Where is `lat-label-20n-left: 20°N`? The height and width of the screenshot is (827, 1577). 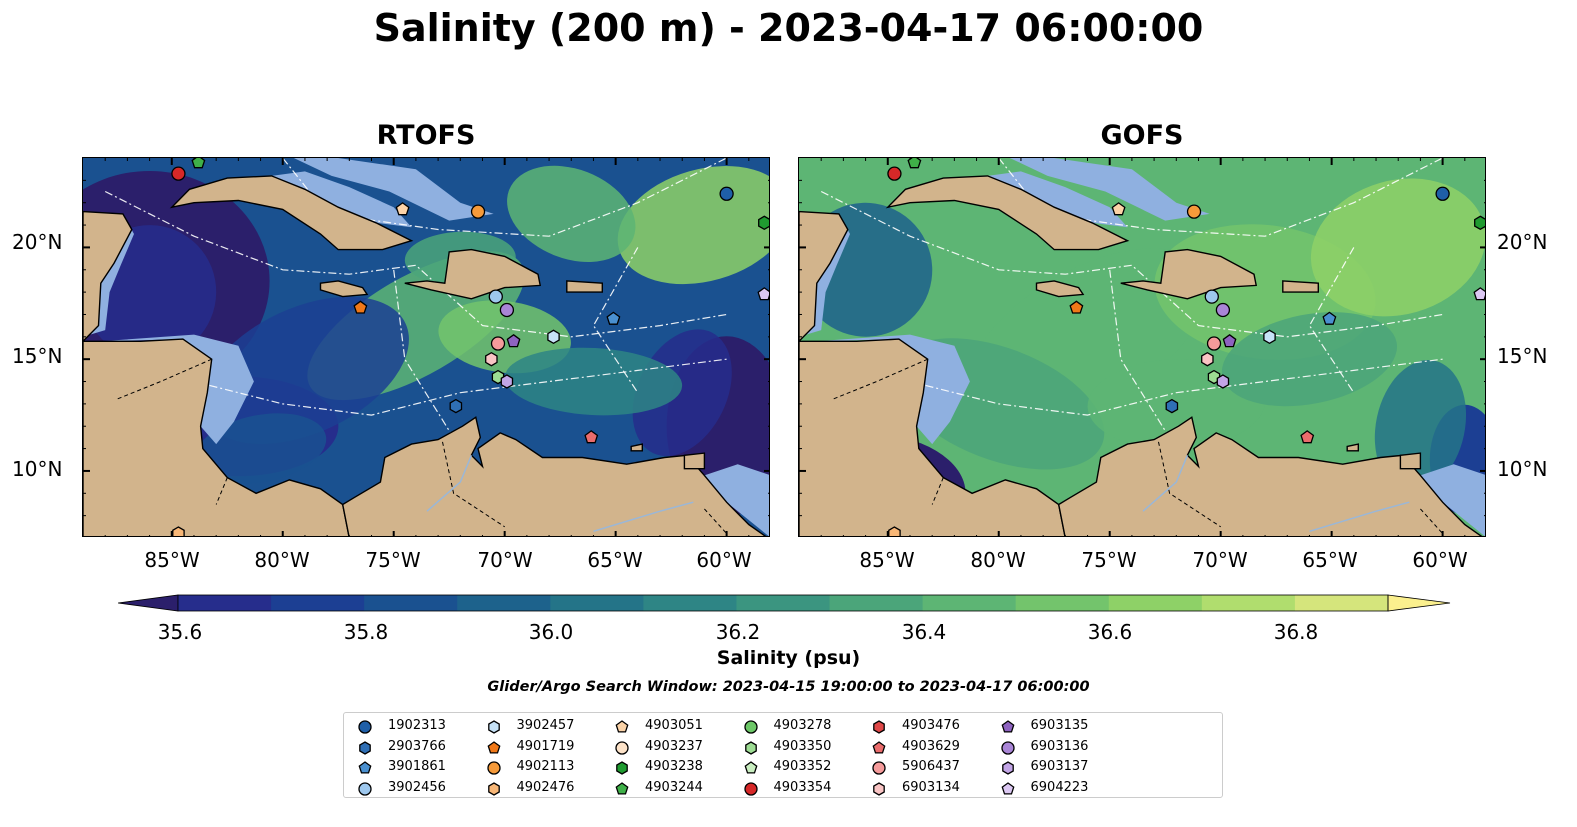 lat-label-20n-left: 20°N is located at coordinates (37, 242).